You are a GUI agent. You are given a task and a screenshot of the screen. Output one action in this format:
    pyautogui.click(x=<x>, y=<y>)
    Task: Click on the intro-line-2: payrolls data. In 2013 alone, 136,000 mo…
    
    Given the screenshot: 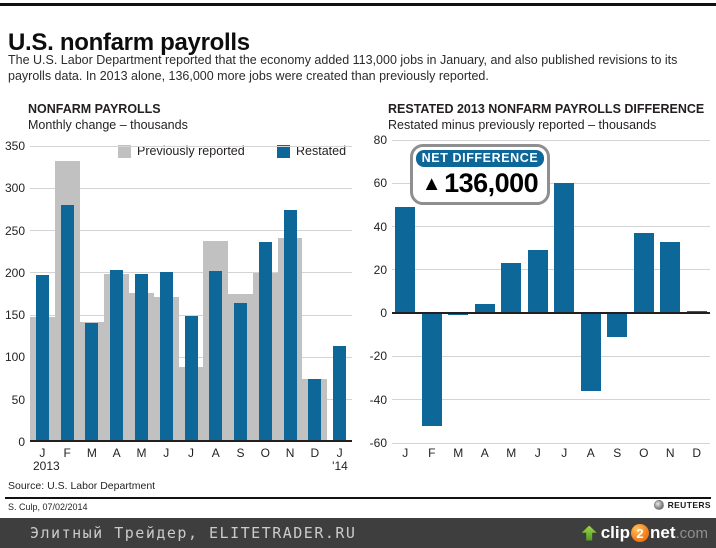 What is the action you would take?
    pyautogui.click(x=248, y=75)
    